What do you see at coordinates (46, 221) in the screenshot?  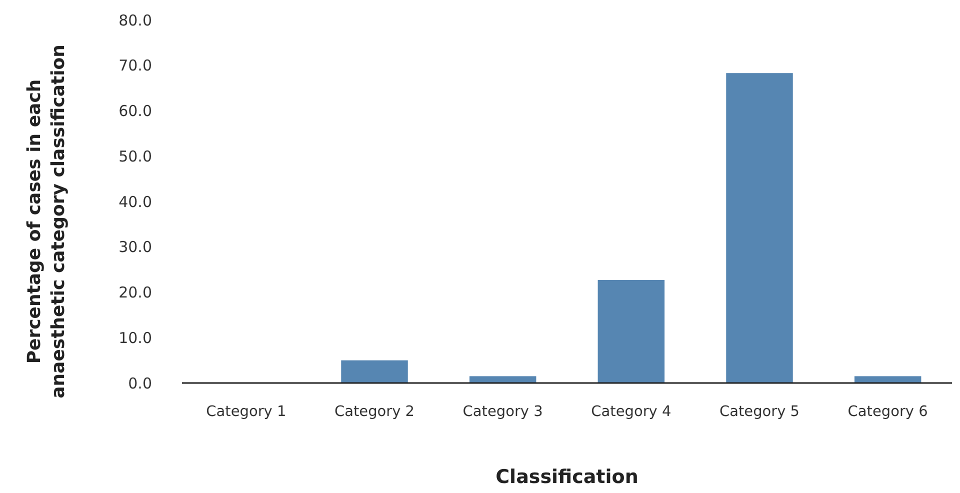 I see `y-axis-title: Percentage of cases in each anaesthetic category classification` at bounding box center [46, 221].